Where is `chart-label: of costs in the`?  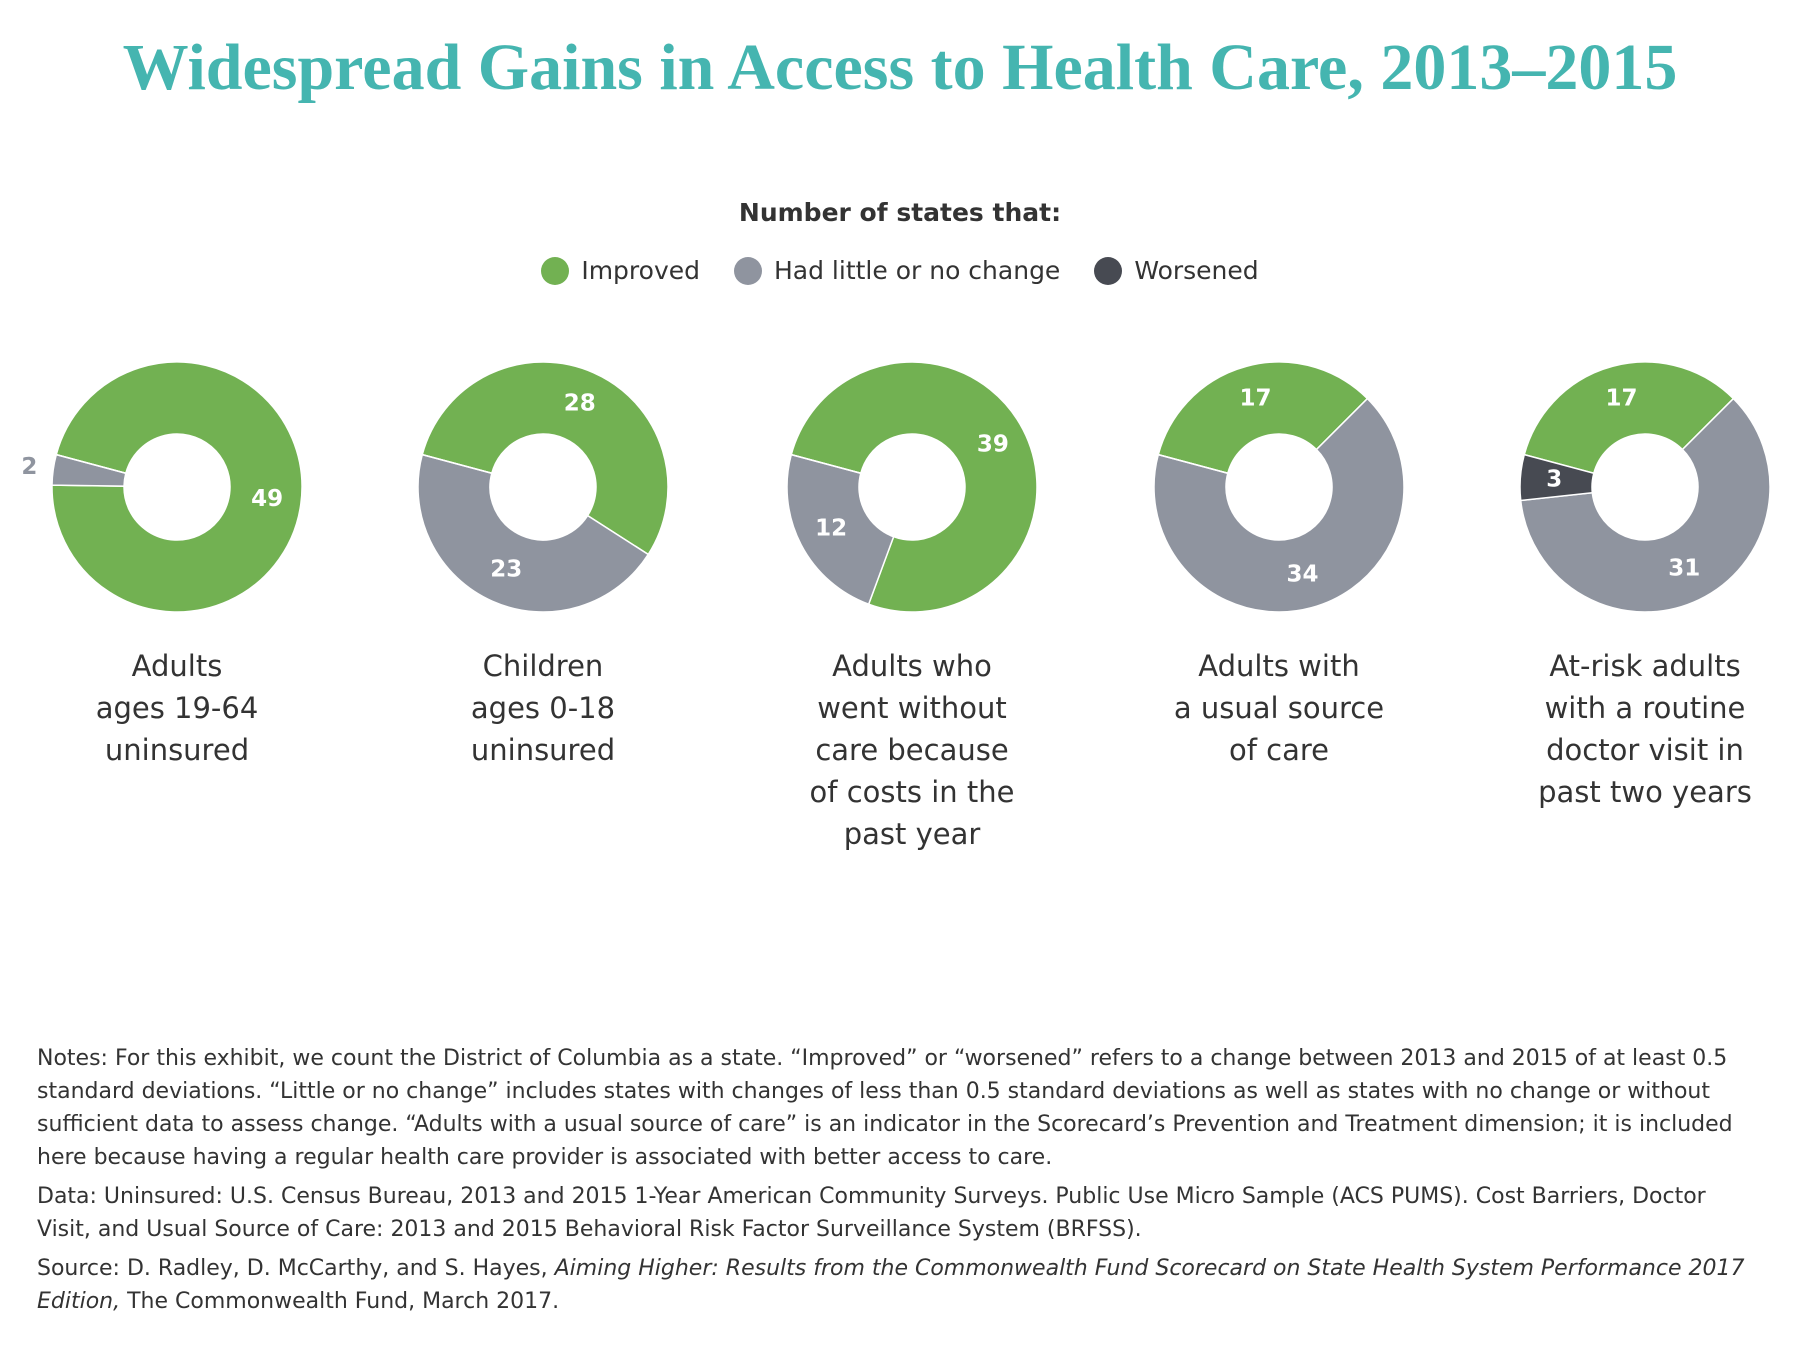
chart-label: of costs in the is located at coordinates (912, 792).